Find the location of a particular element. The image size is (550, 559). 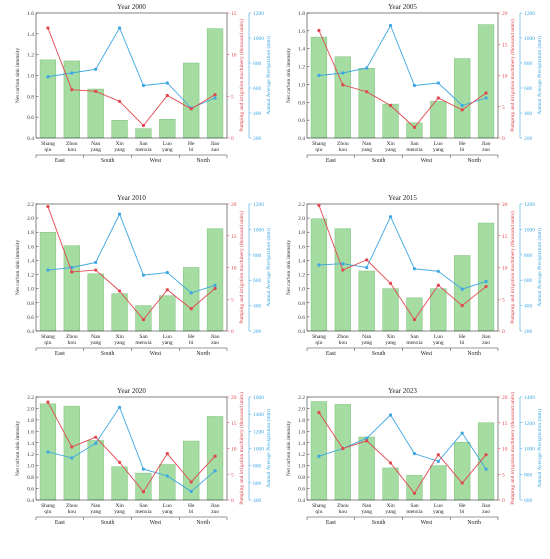

category-label: Xin yang is located at coordinates (119, 509).